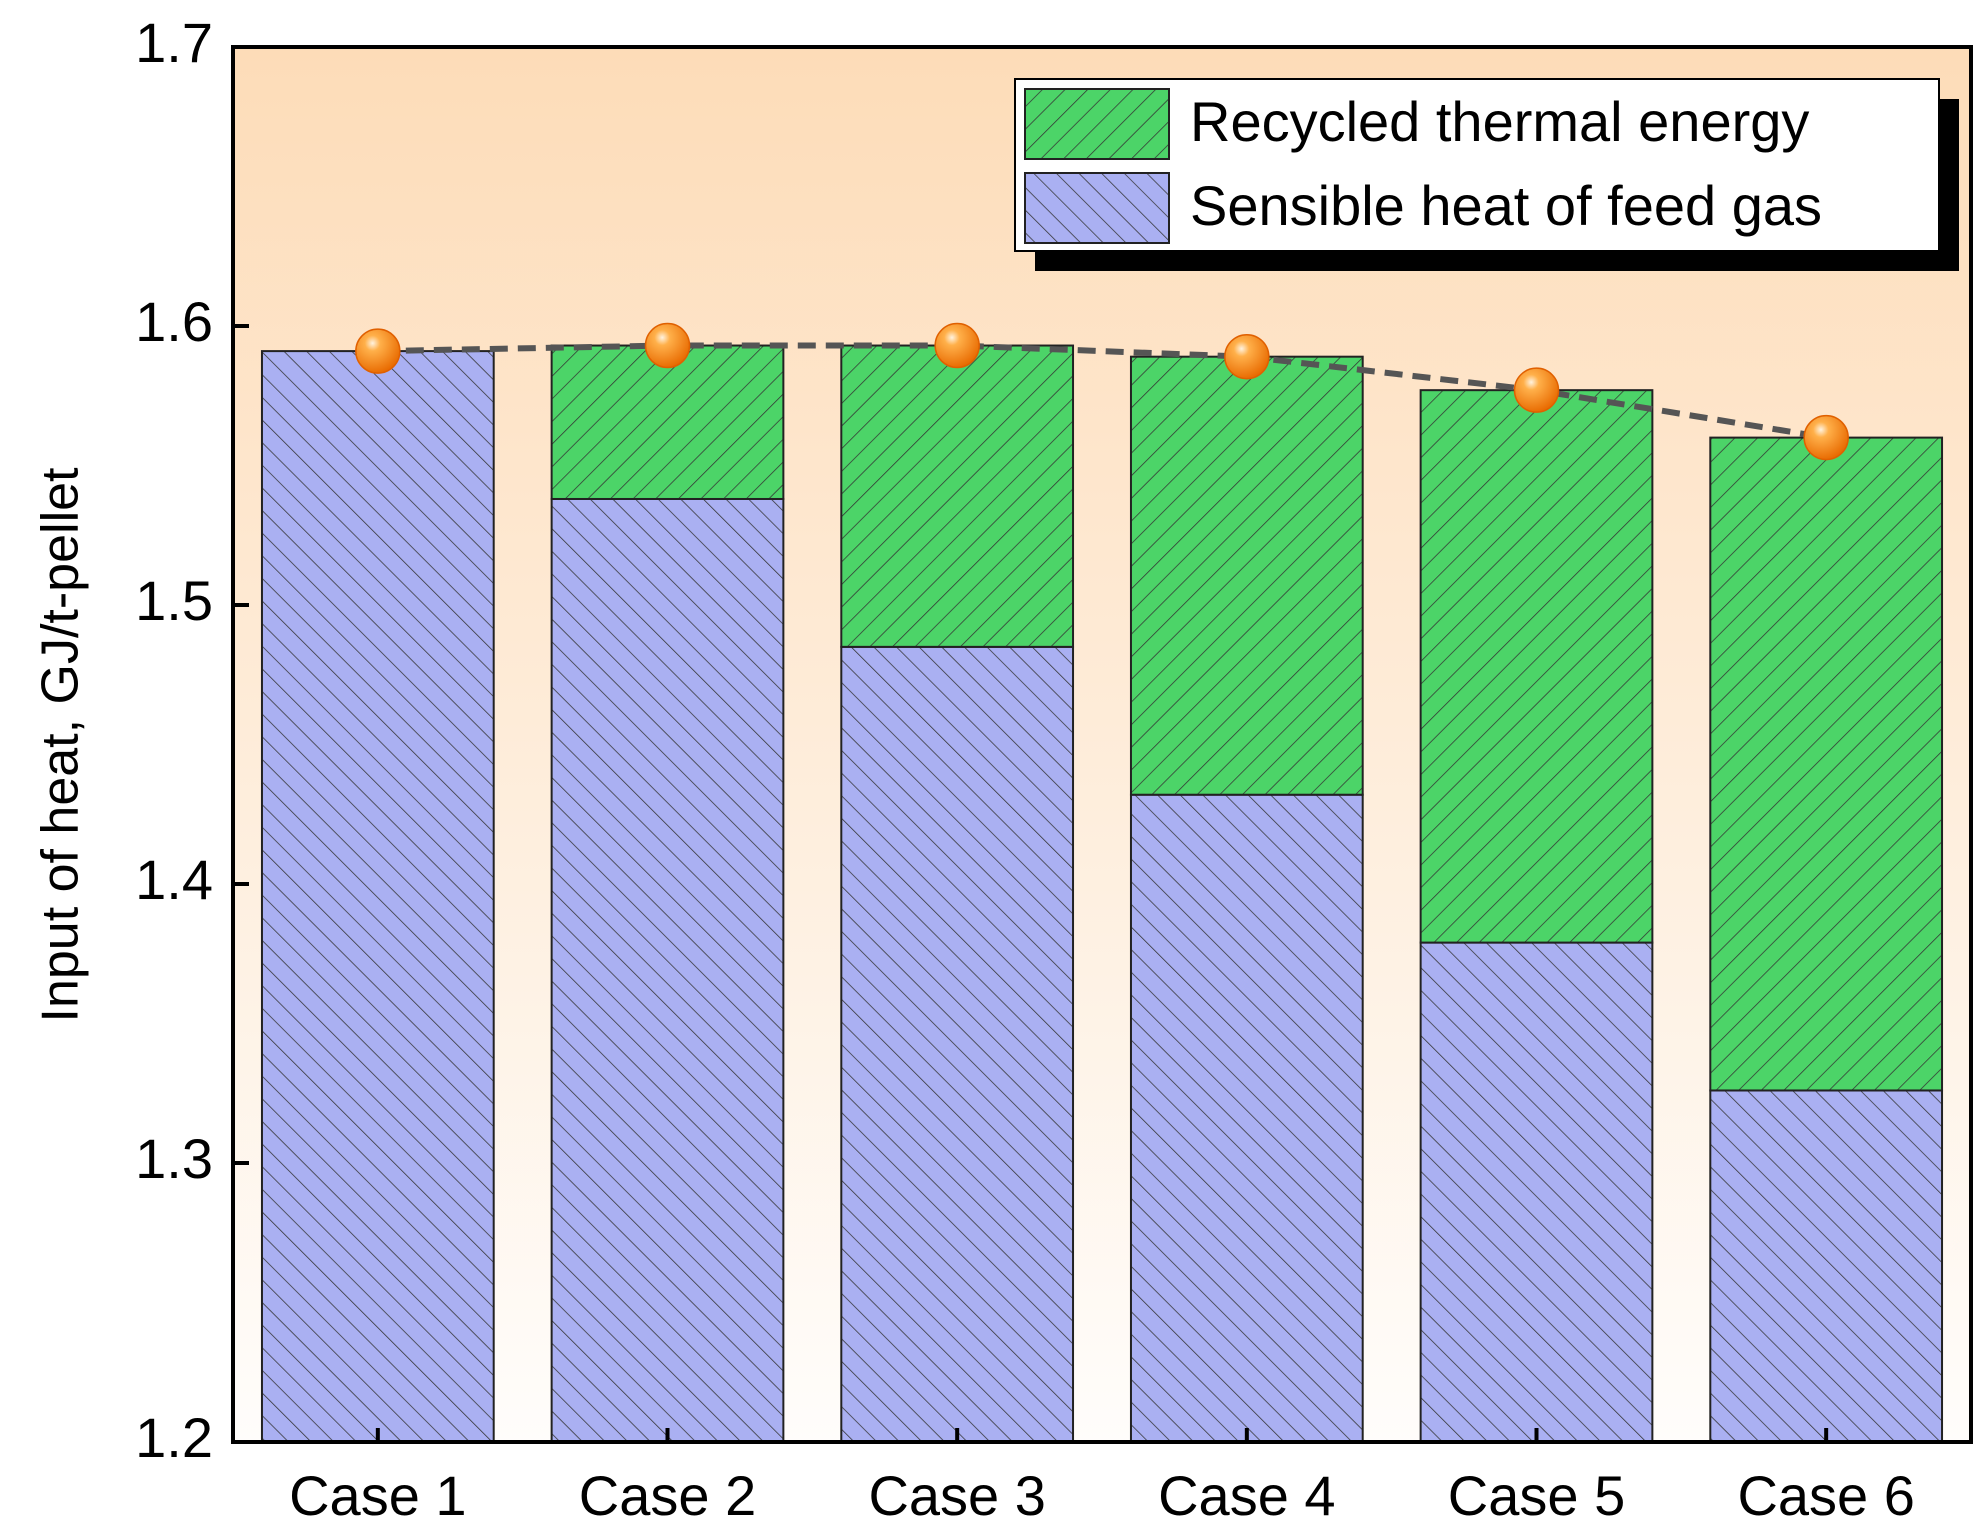  Describe the element at coordinates (1102, 391) in the screenshot. I see `line-series` at that location.